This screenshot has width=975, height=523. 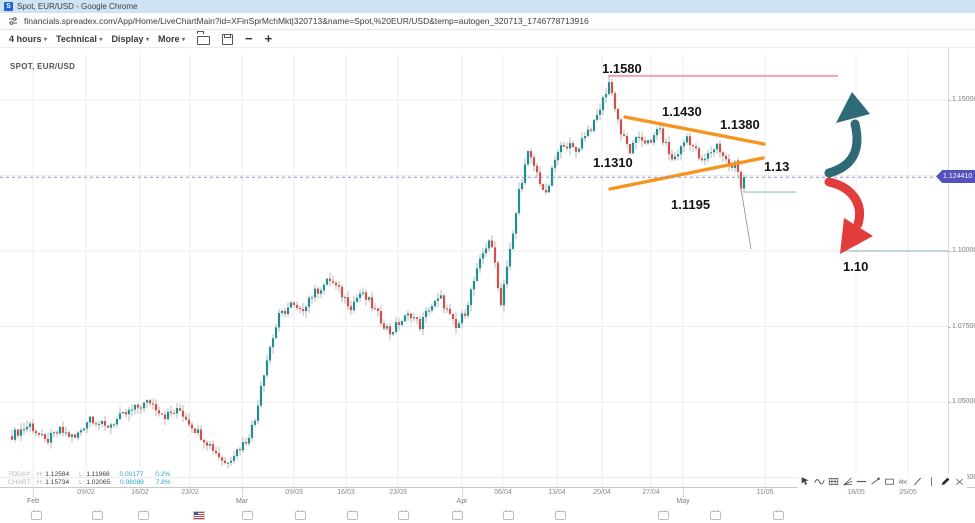 I want to click on date-axis-tick: 27/04, so click(x=651, y=492).